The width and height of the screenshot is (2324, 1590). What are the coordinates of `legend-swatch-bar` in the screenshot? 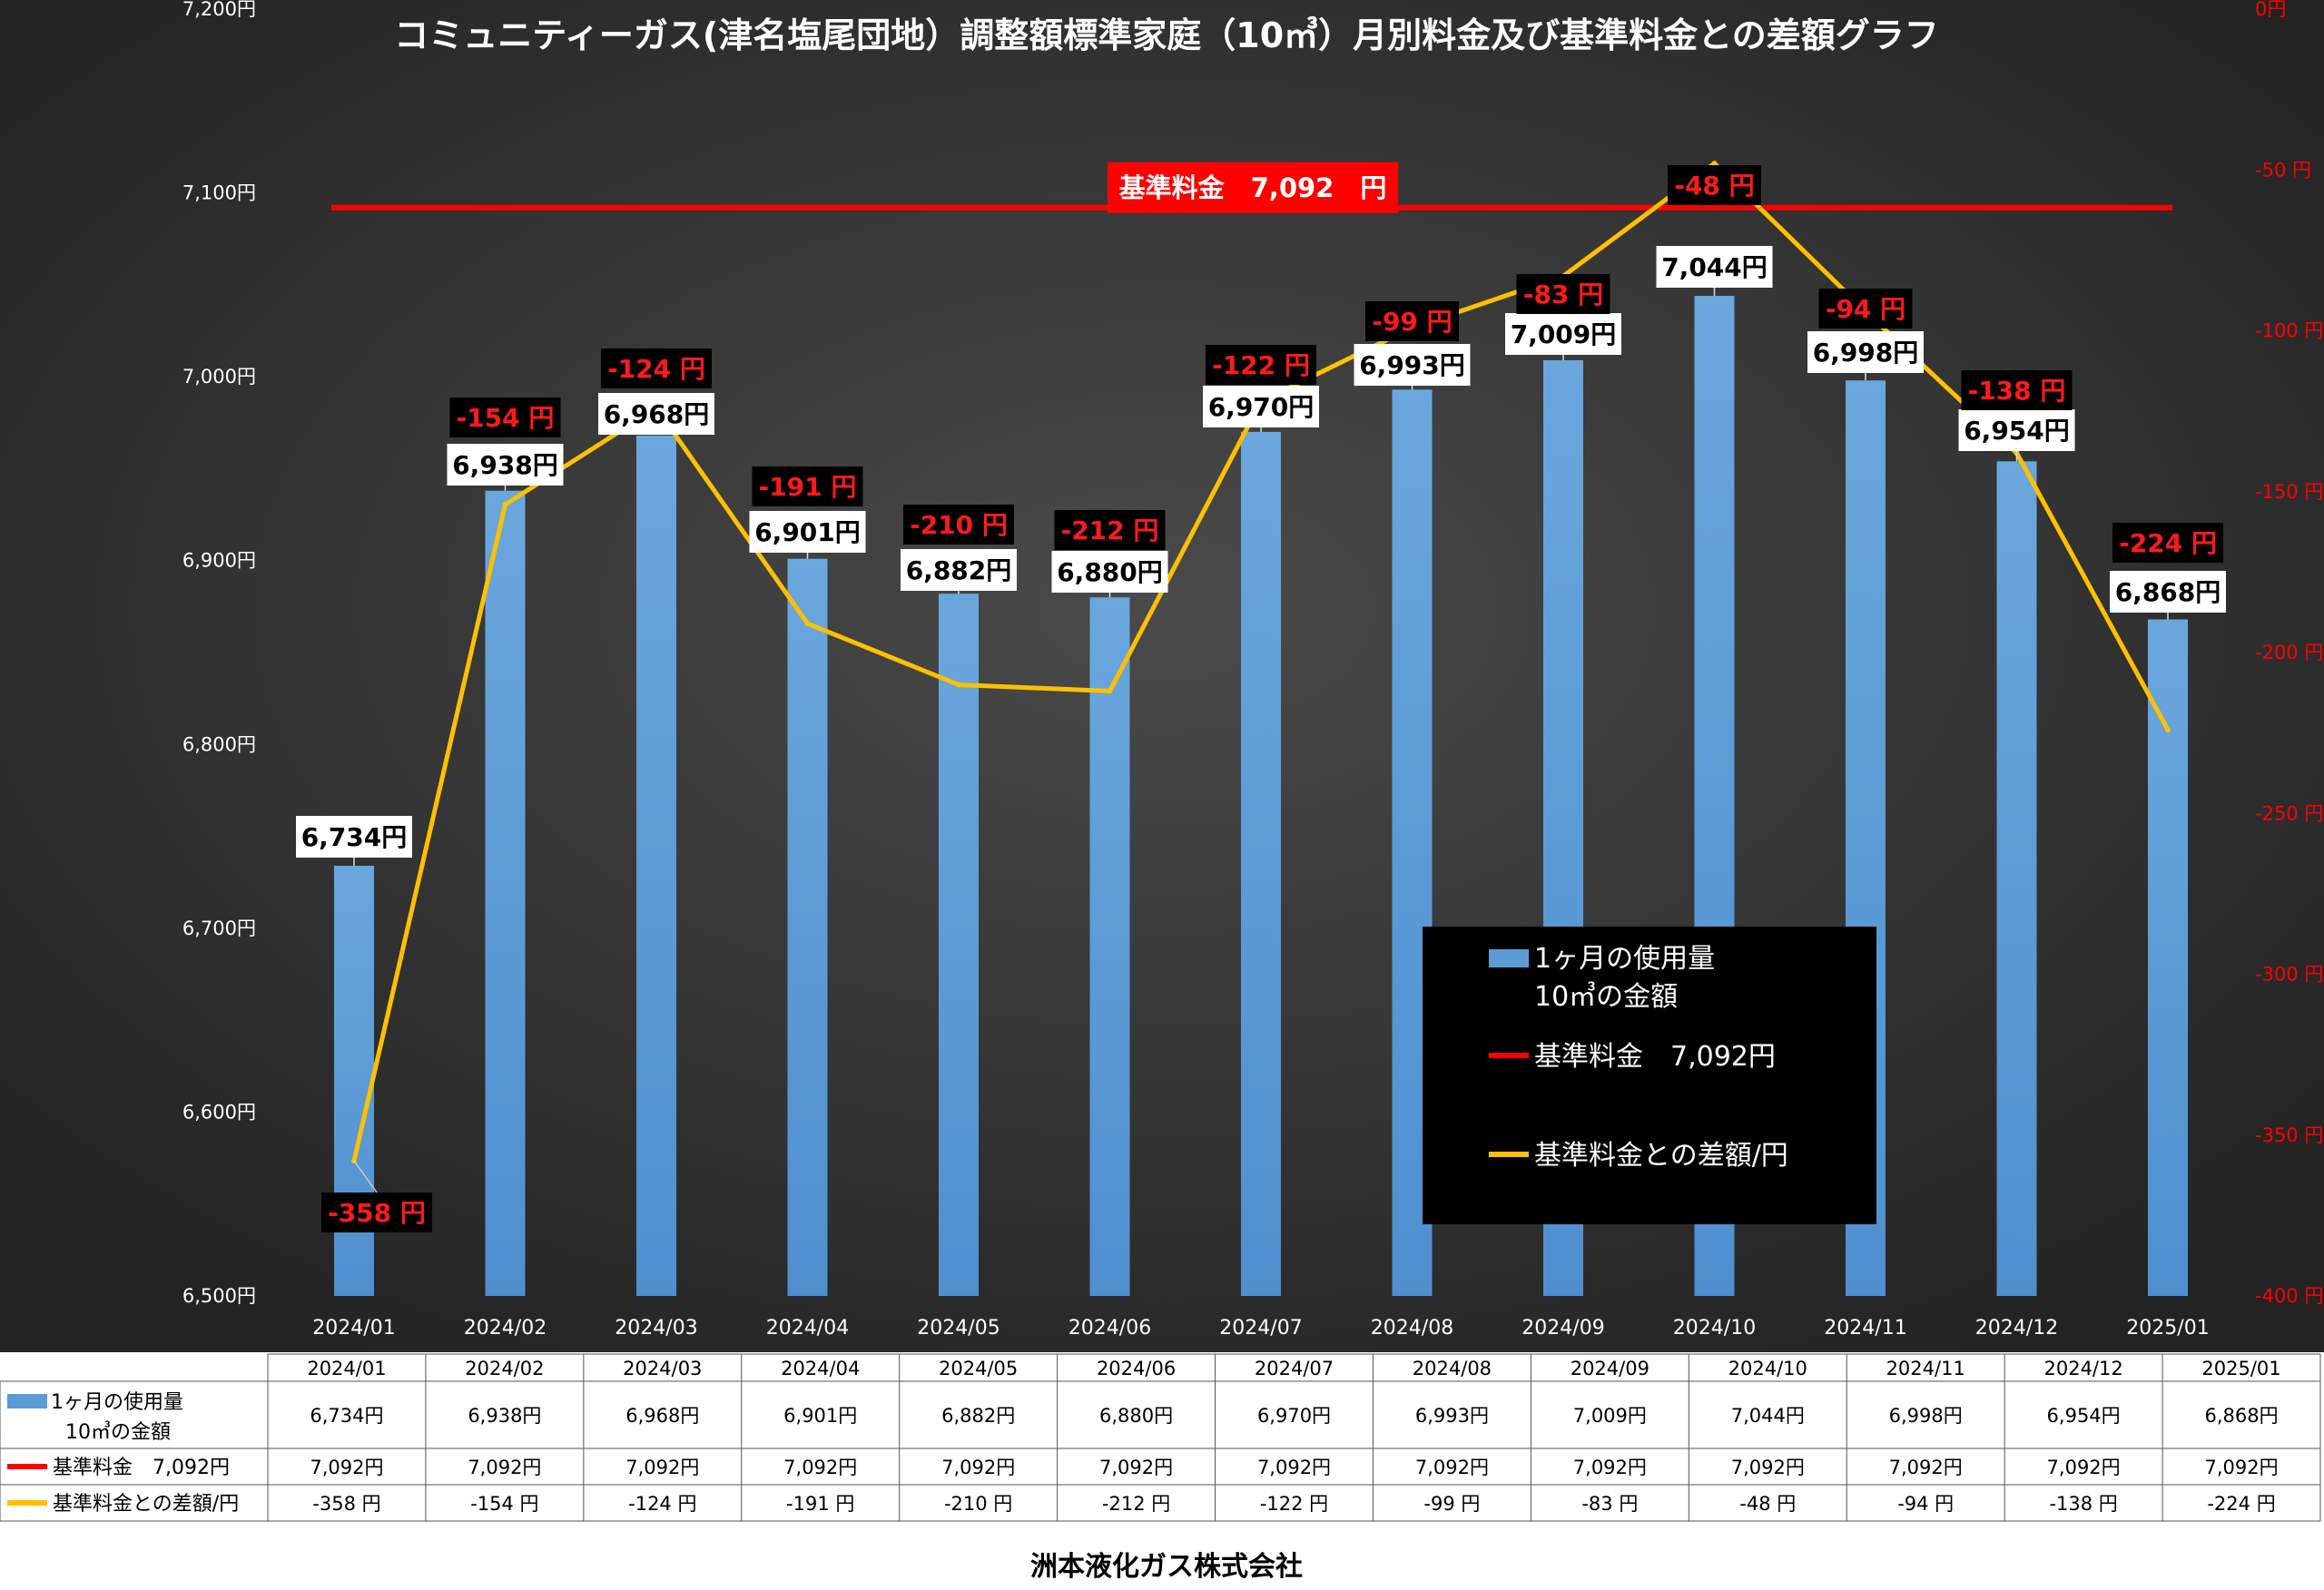 It's located at (1509, 958).